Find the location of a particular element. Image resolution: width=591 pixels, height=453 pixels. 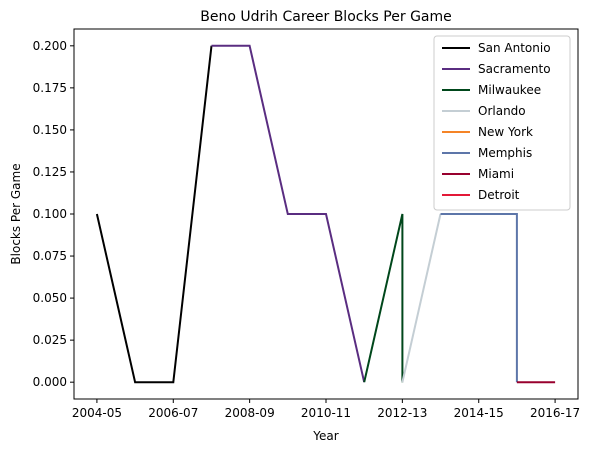

y-tick-label: 0.125 is located at coordinates (50, 172).